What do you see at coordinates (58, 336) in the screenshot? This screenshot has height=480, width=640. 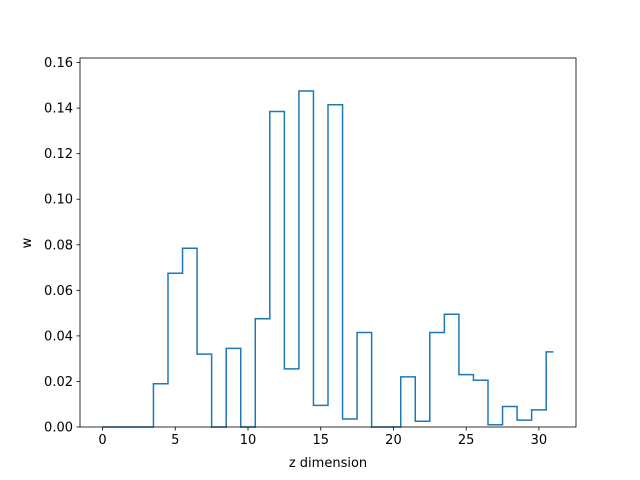 I see `y-tick-label: 0.04` at bounding box center [58, 336].